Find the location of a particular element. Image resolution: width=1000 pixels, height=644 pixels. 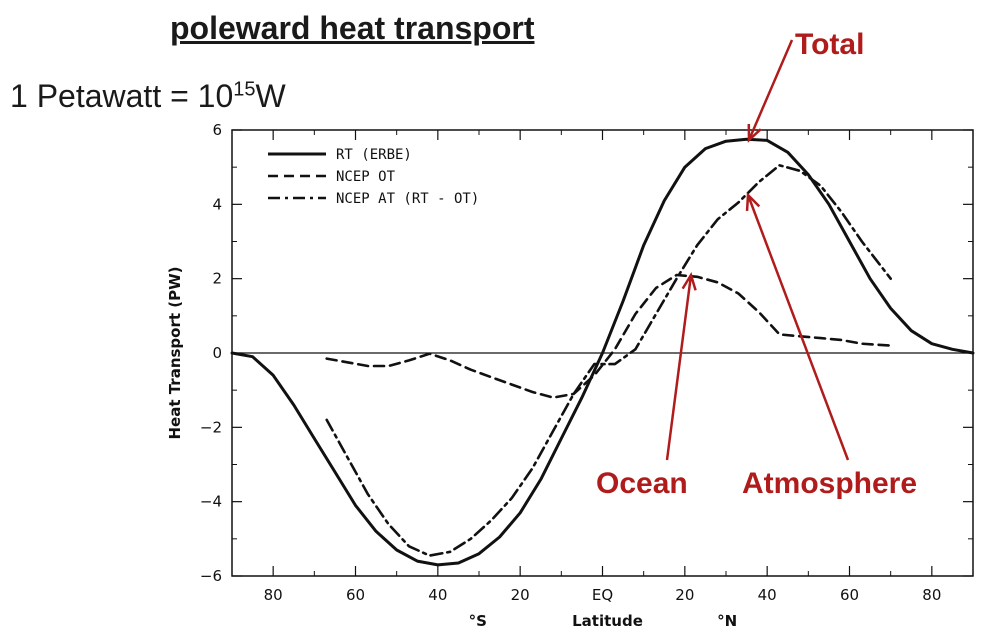

atmosphere-arrow-head is located at coordinates (753, 202).